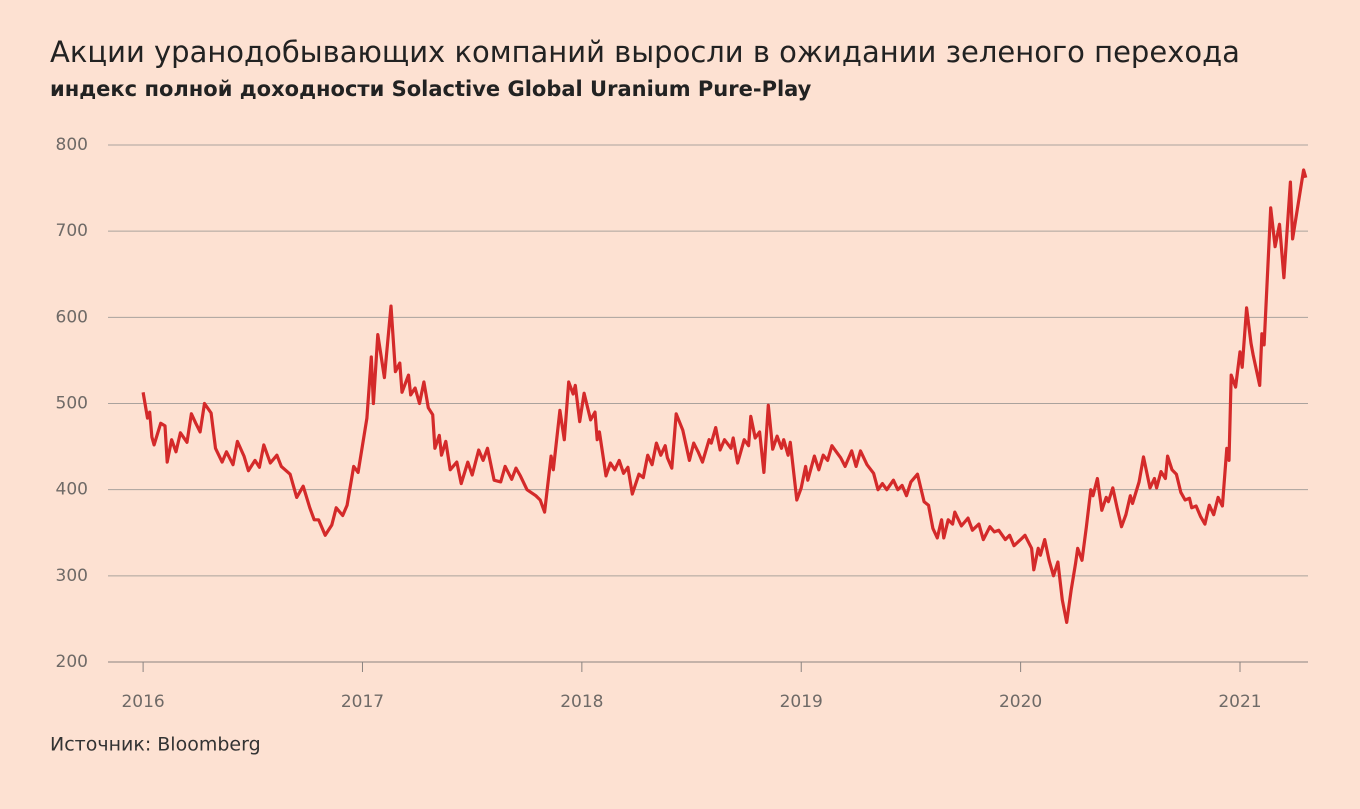  Describe the element at coordinates (72, 317) in the screenshot. I see `y-tick-label: 600` at that location.